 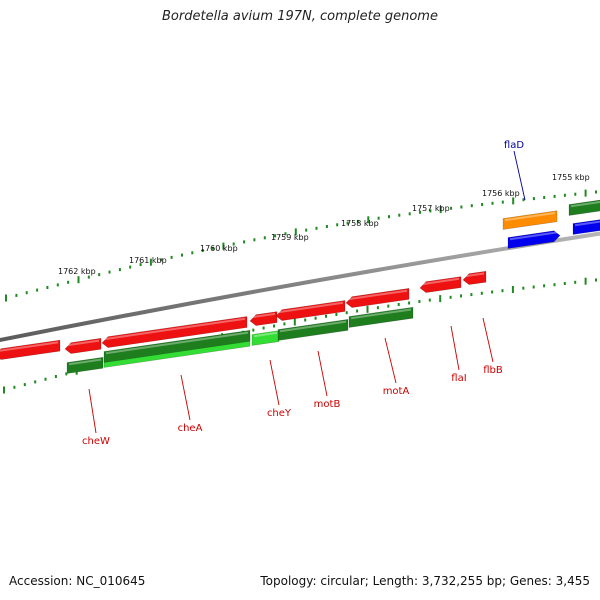 I want to click on gene-light-green, so click(x=265, y=338).